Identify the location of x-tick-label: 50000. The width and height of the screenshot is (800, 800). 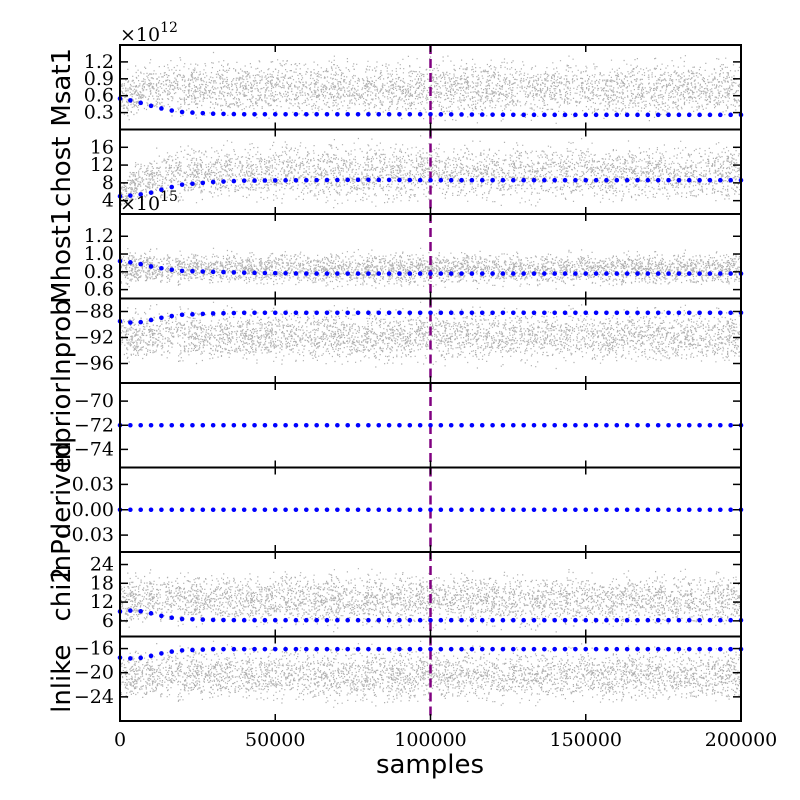
(275, 740).